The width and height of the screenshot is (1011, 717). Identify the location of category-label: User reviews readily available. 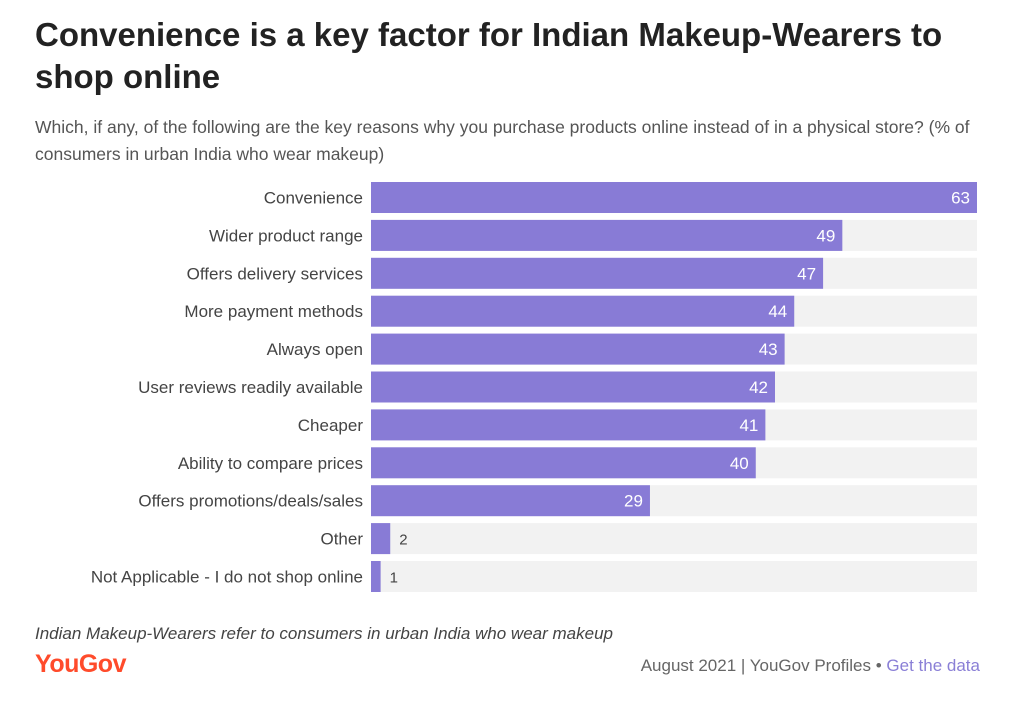
(250, 387).